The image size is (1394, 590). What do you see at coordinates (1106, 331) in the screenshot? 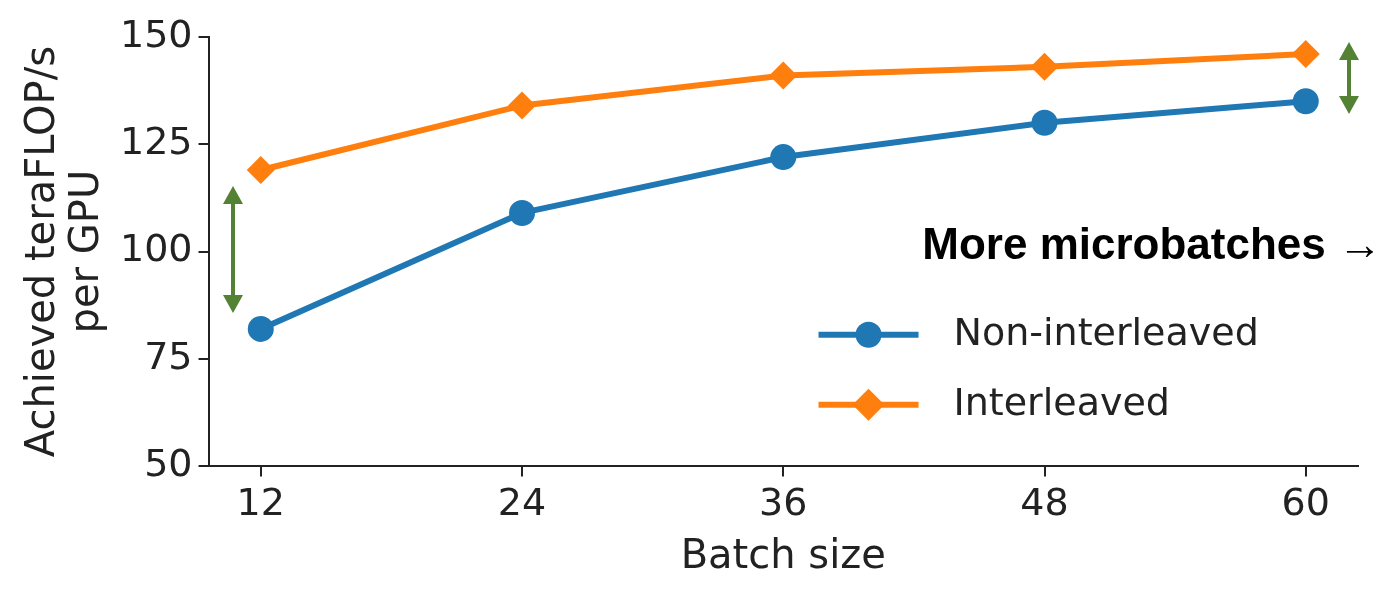
I see `legend-label: Non-interleaved` at bounding box center [1106, 331].